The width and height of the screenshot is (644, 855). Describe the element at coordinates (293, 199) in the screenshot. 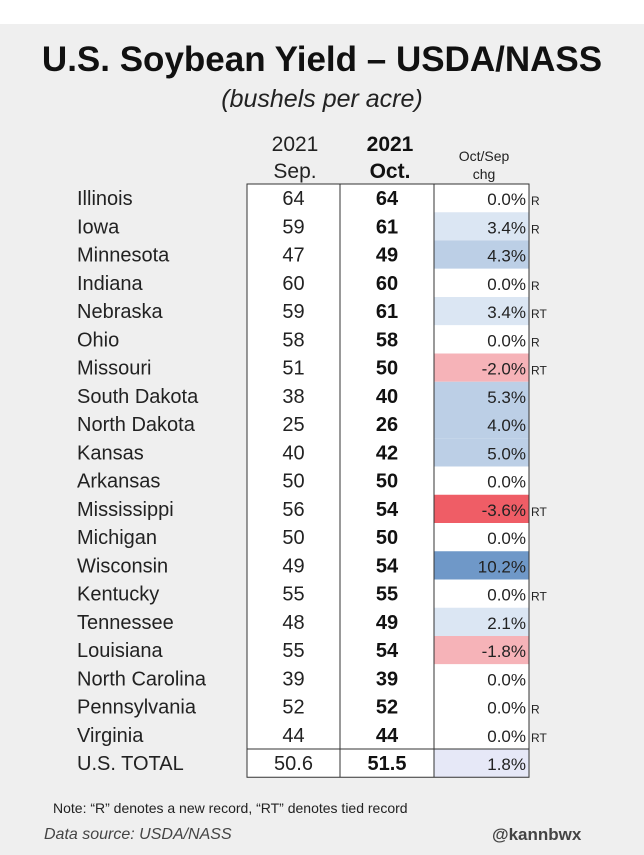

I see `sep-value-illinois: 64` at that location.